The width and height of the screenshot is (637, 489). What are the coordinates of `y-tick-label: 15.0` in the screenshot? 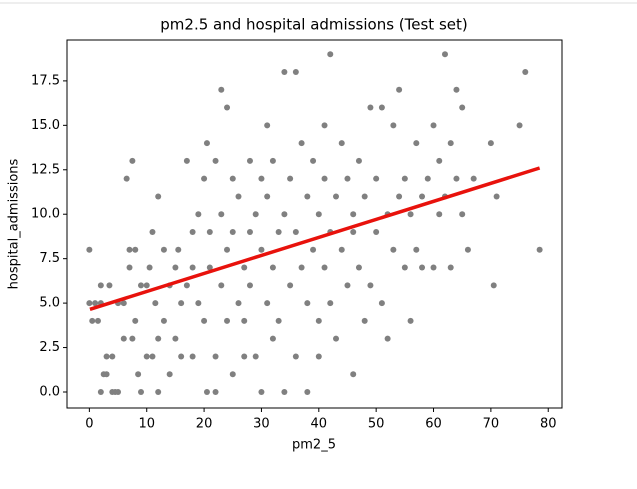 It's located at (45, 125).